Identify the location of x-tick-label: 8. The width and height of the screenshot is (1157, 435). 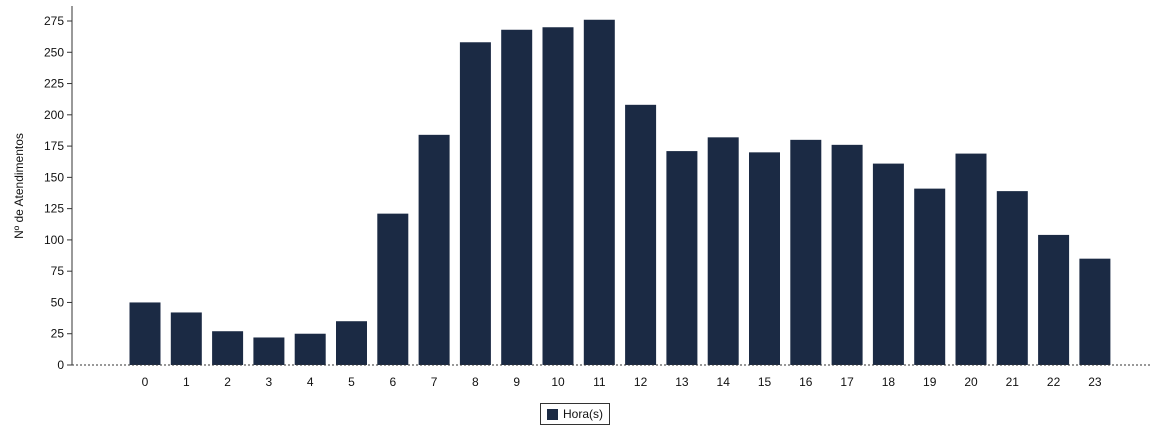
(475, 382).